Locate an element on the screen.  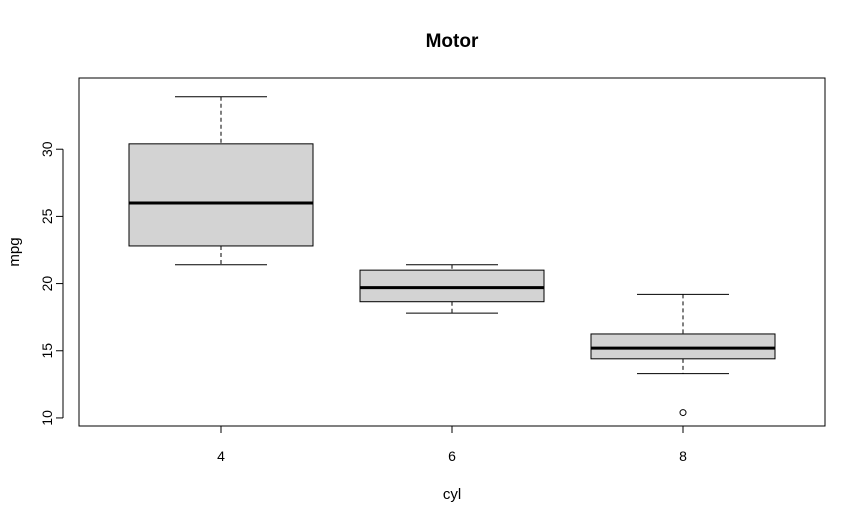
x-tick-label: 6 is located at coordinates (452, 456).